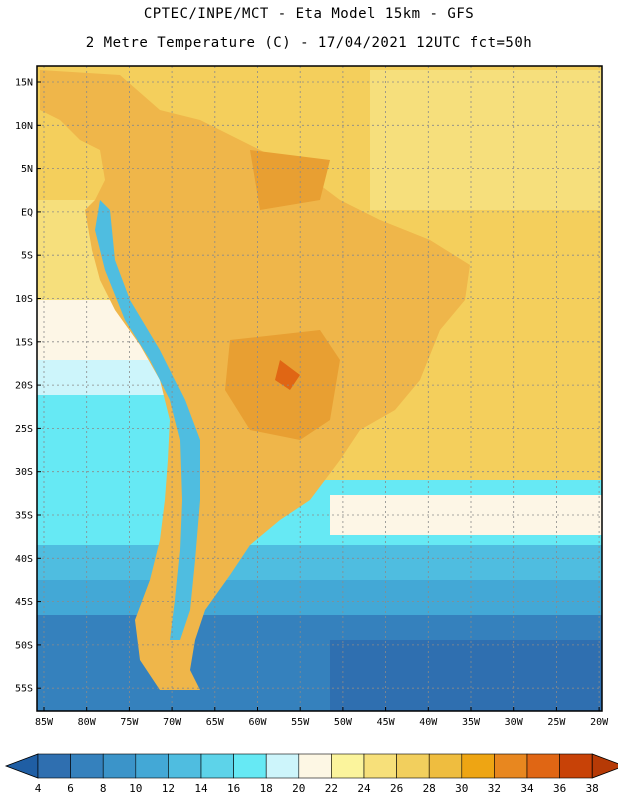  What do you see at coordinates (604, 766) in the screenshot?
I see `colorbar-high-arrow` at bounding box center [604, 766].